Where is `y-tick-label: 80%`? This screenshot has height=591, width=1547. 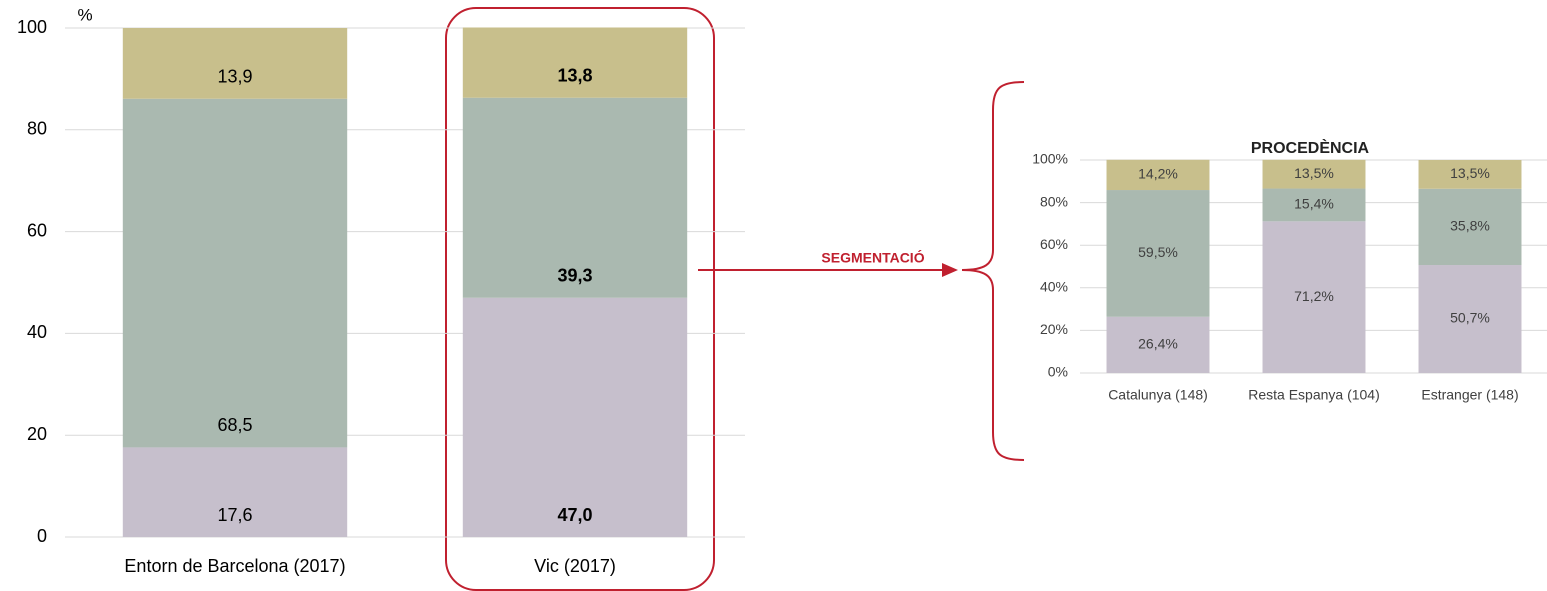 y-tick-label: 80% is located at coordinates (1054, 201).